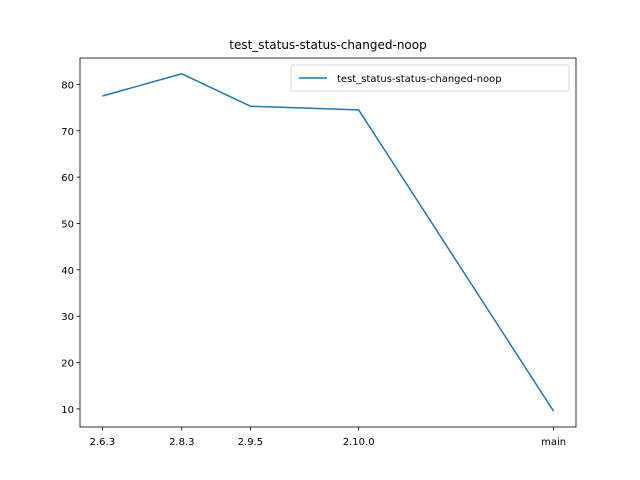 This screenshot has width=640, height=480. I want to click on x-tick-label: main, so click(553, 442).